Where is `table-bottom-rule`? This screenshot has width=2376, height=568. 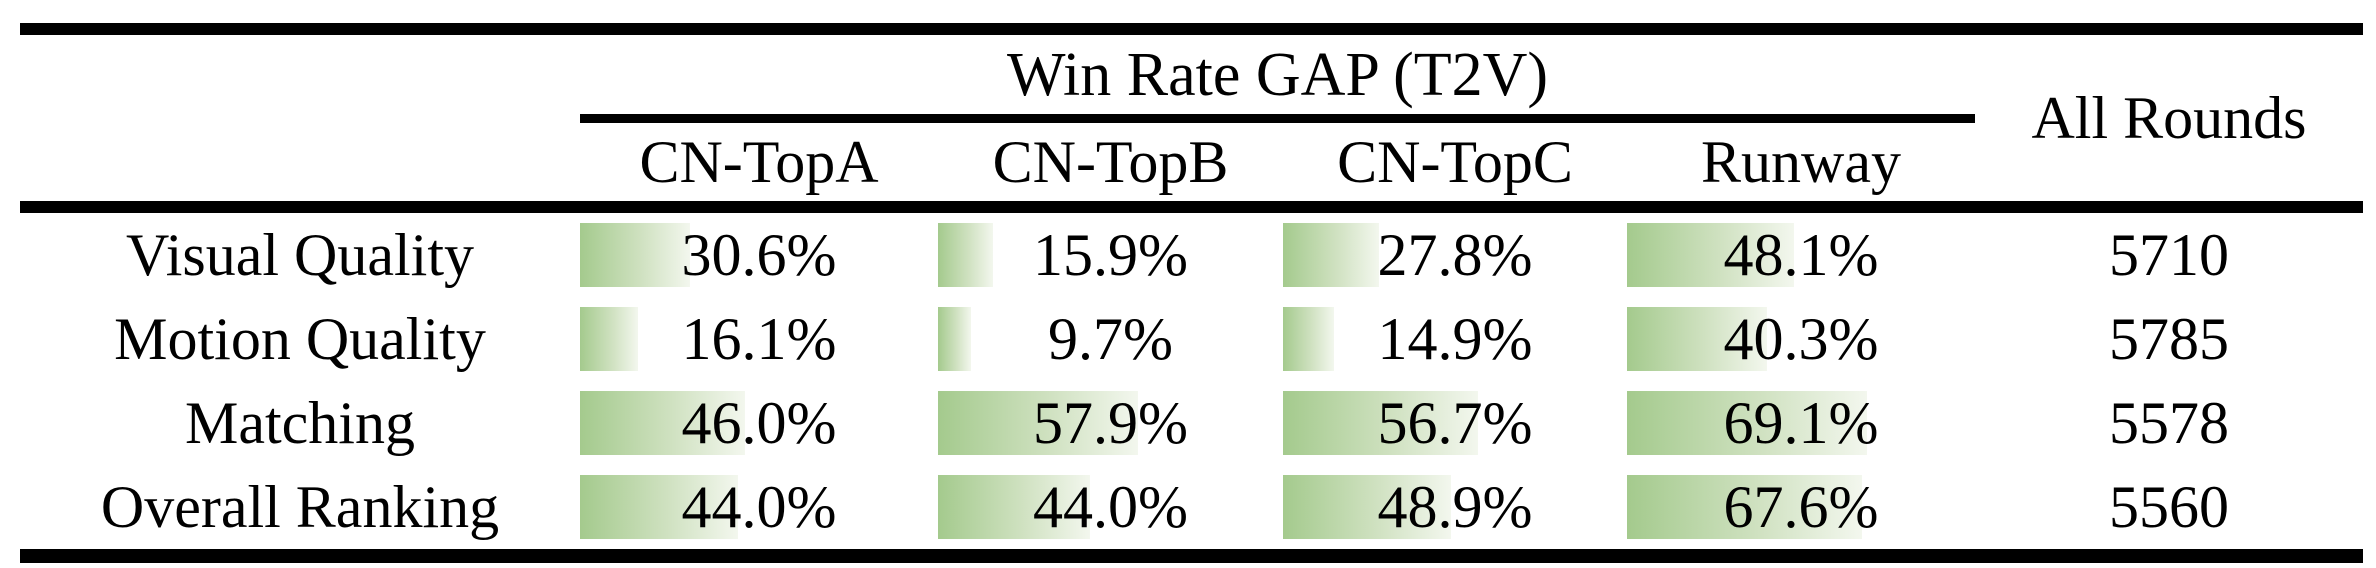
table-bottom-rule is located at coordinates (1191, 556).